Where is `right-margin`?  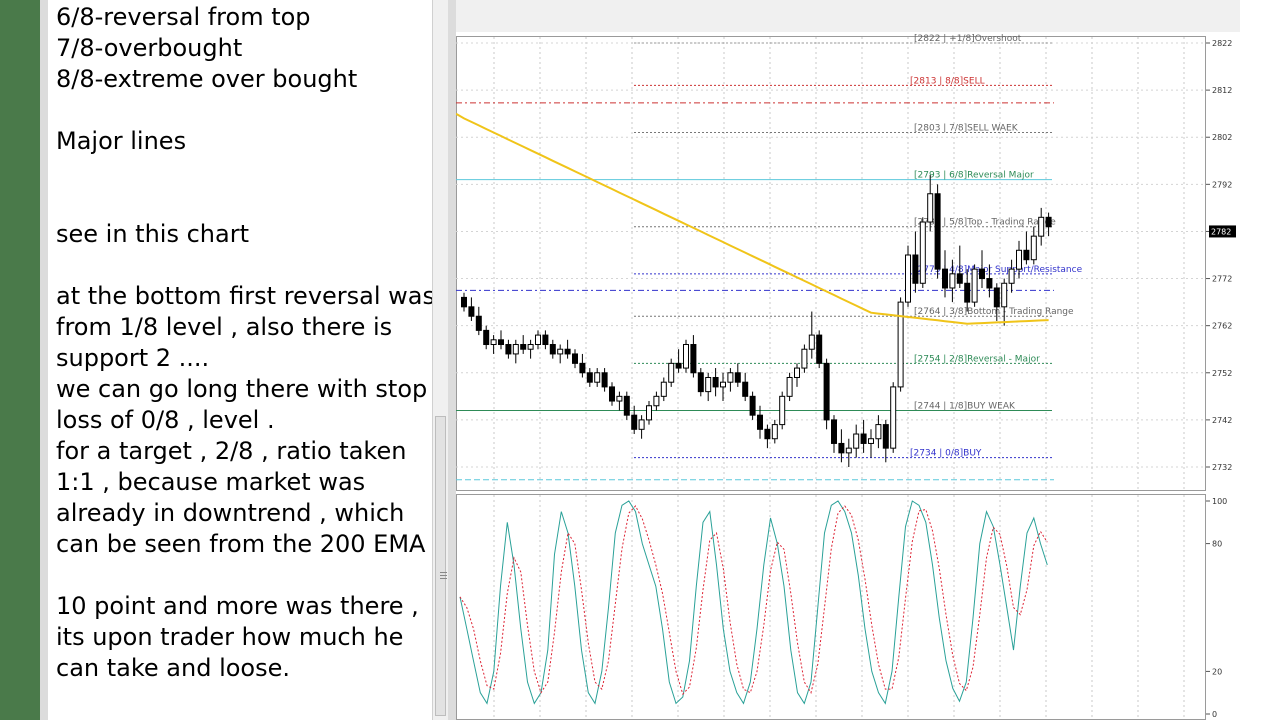 right-margin is located at coordinates (1260, 360).